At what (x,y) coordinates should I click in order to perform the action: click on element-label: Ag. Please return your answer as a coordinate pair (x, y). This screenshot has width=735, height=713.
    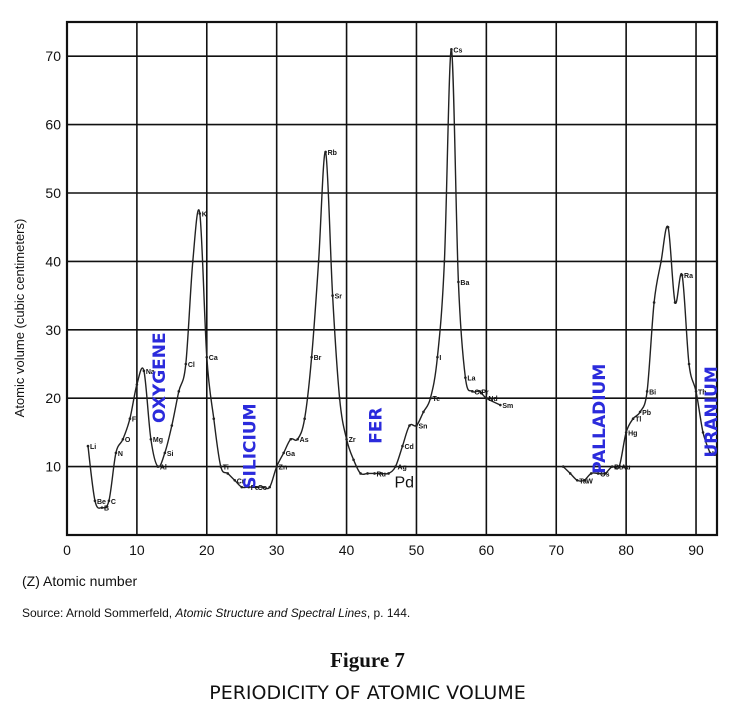
    Looking at the image, I should click on (401, 468).